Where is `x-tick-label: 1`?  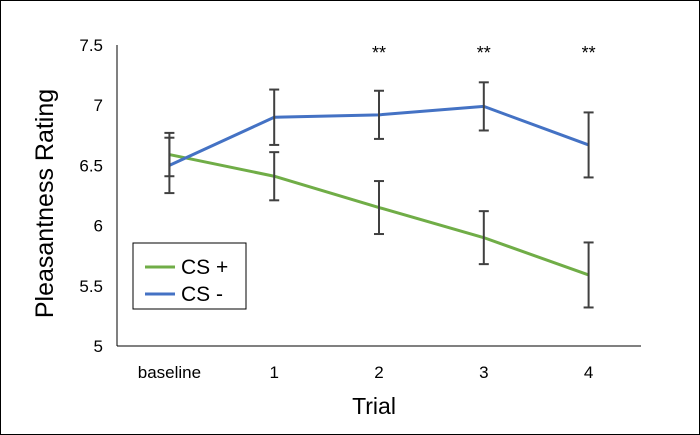
x-tick-label: 1 is located at coordinates (273, 372).